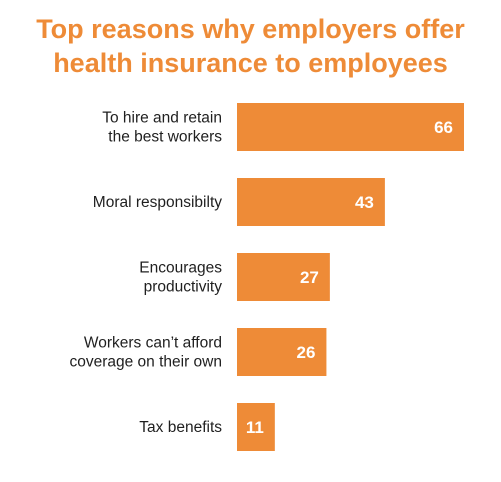 The width and height of the screenshot is (501, 482). I want to click on category-label-4-line-2: coverage on their own, so click(145, 362).